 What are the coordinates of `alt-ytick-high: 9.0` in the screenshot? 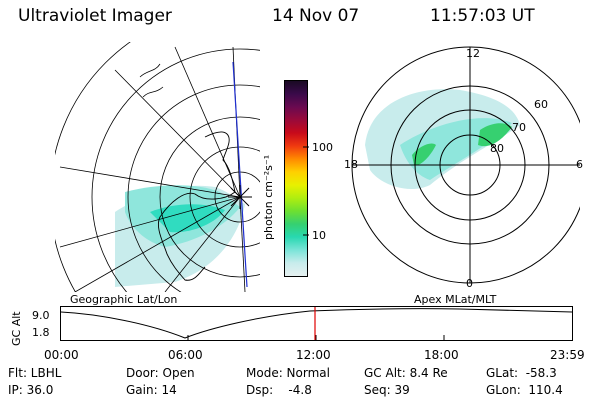 It's located at (41, 315).